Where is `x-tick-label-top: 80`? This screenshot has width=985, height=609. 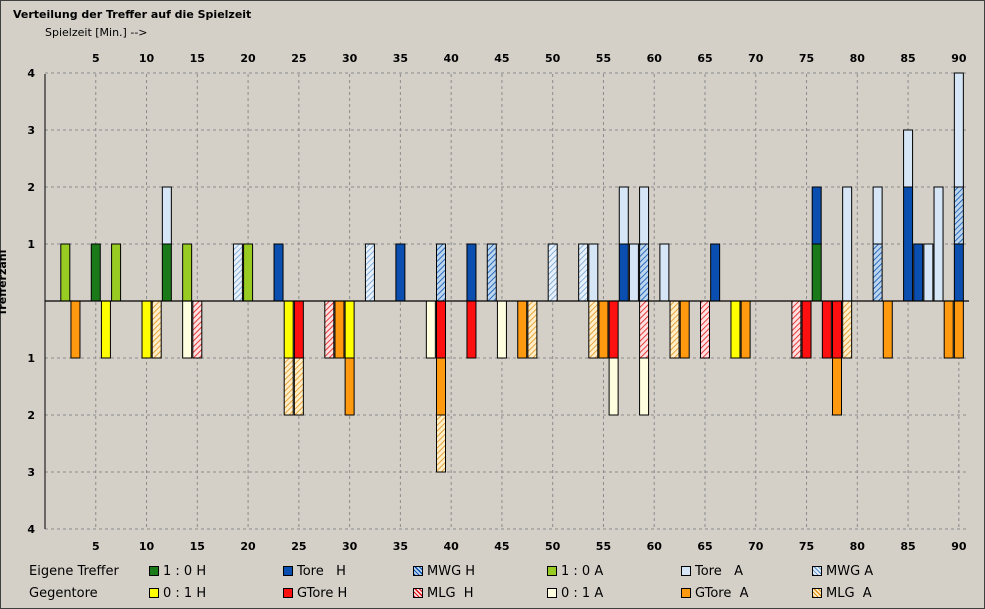 x-tick-label-top: 80 is located at coordinates (858, 58).